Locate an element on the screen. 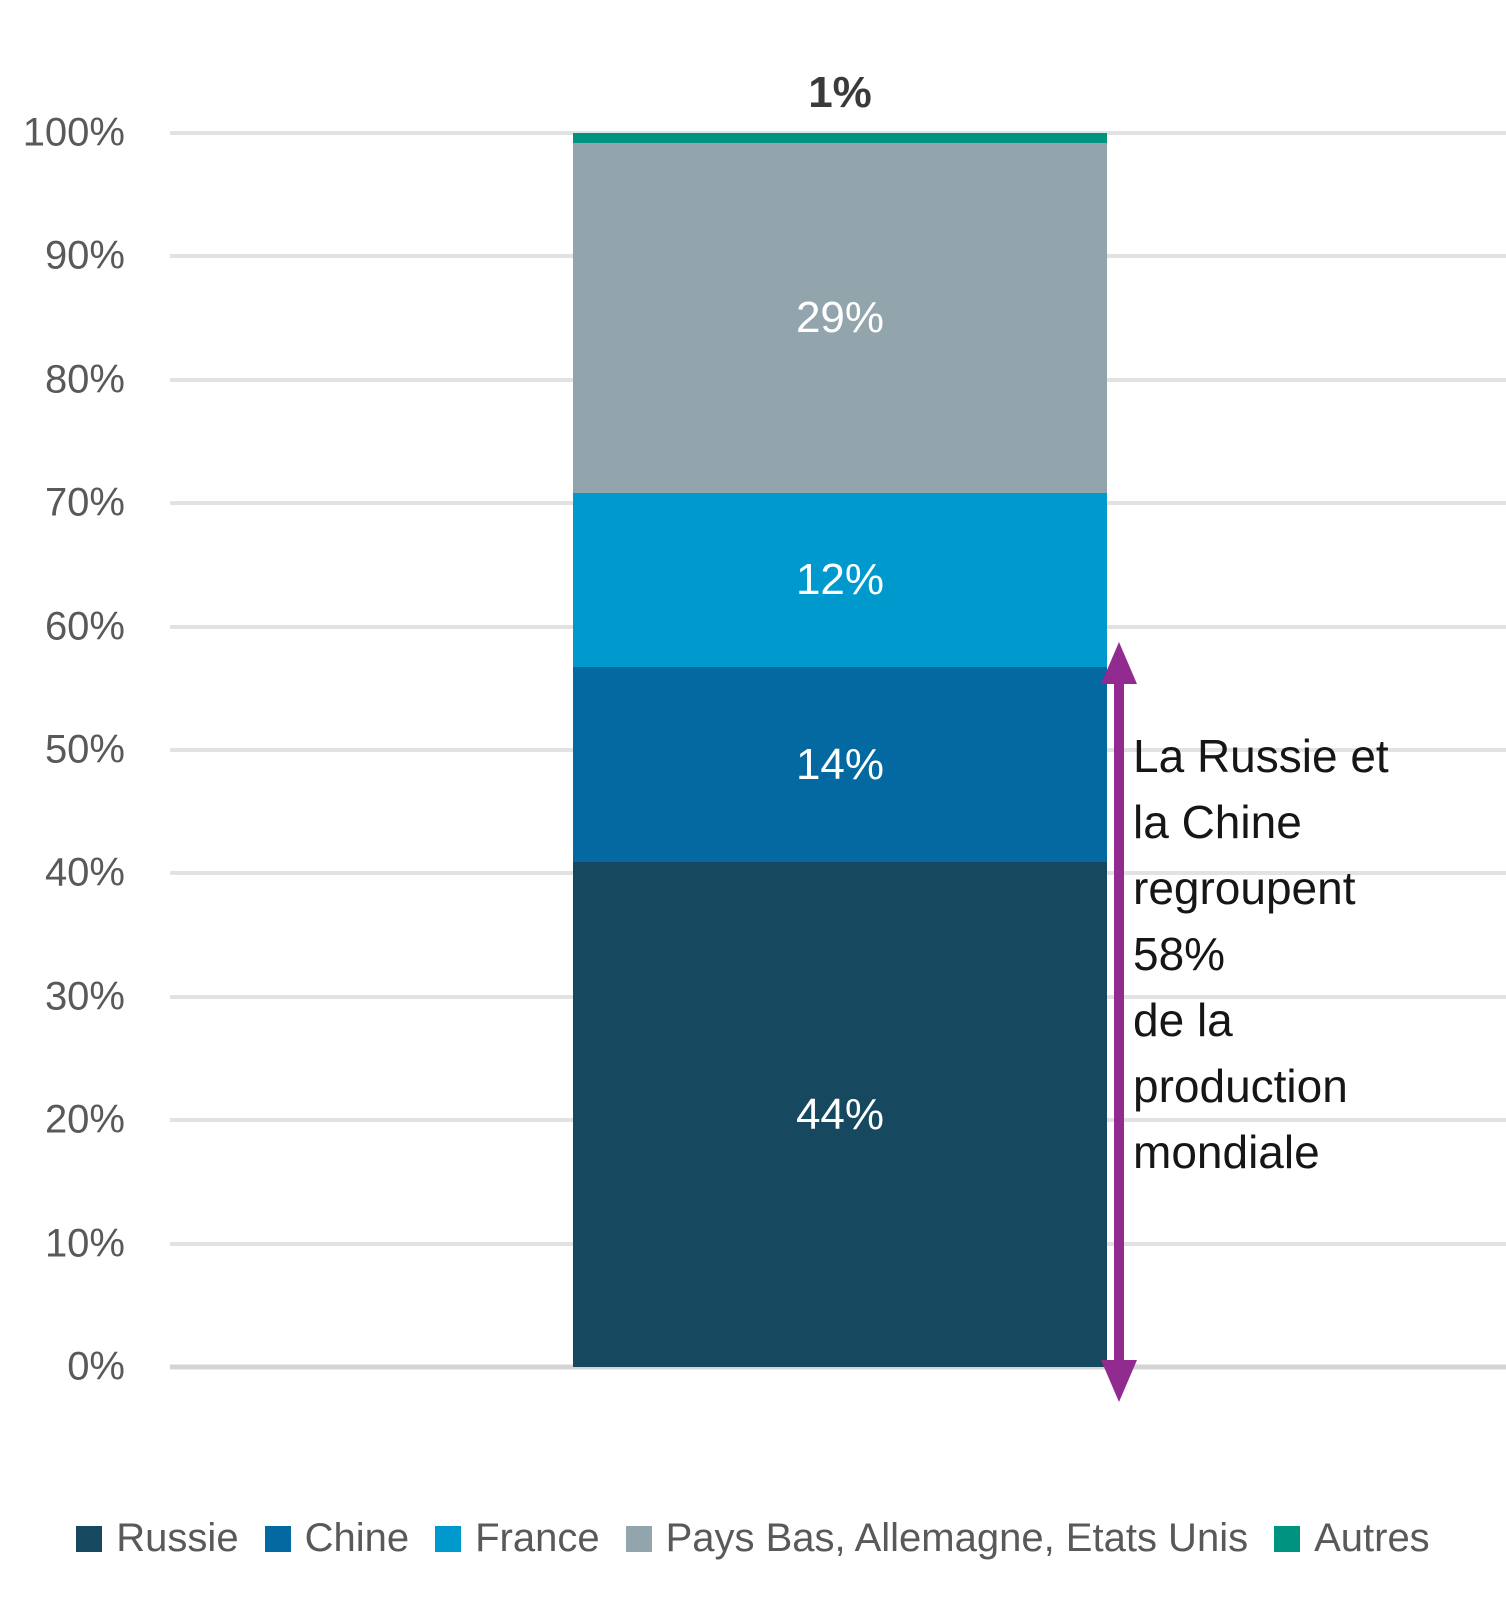 The width and height of the screenshot is (1506, 1620). segment-value-label: 12% is located at coordinates (840, 580).